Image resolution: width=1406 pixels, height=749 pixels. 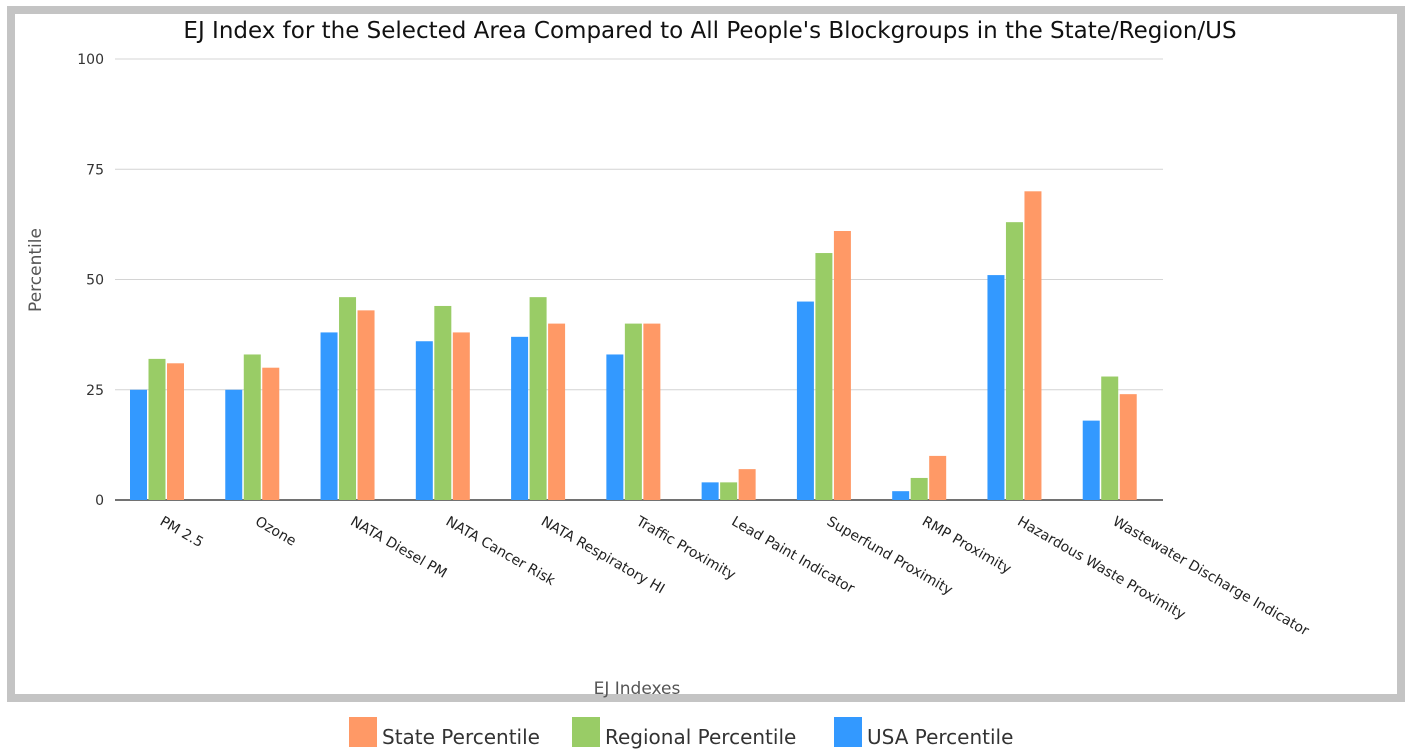 What do you see at coordinates (181, 532) in the screenshot?
I see `x-tick-label: PM 2.5` at bounding box center [181, 532].